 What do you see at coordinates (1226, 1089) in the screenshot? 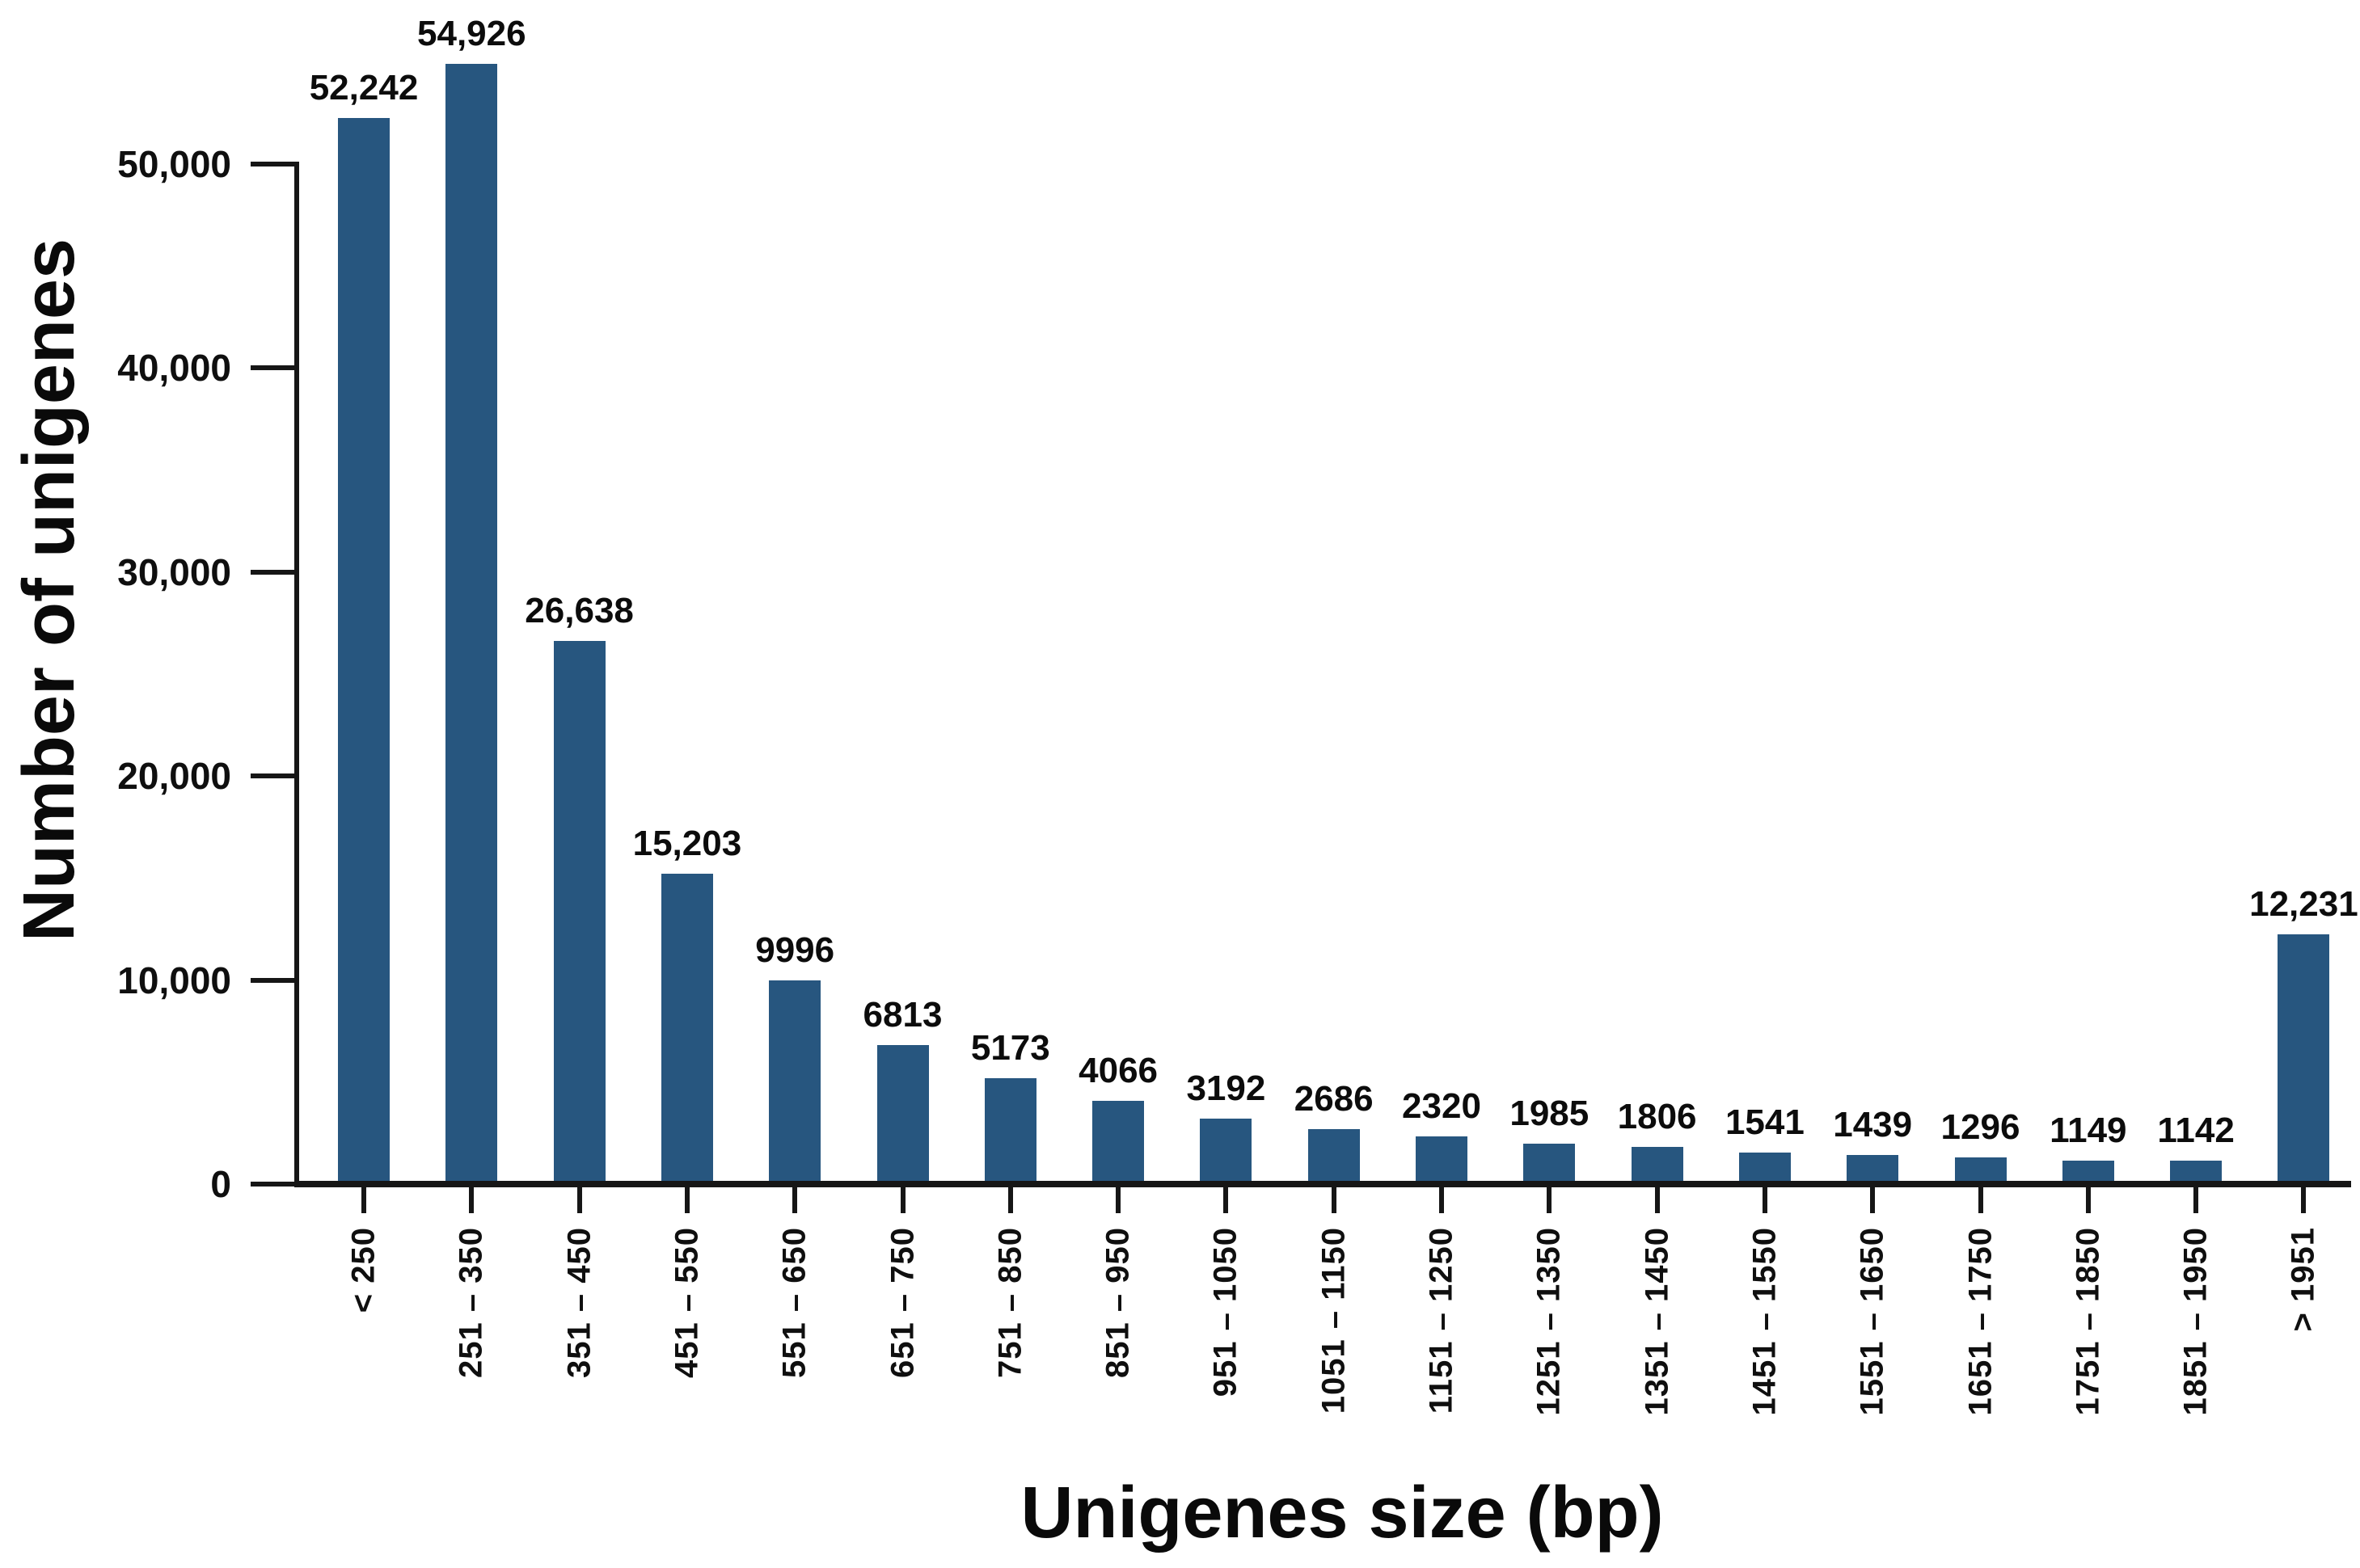
I see `bar-value-label: 3192` at bounding box center [1226, 1089].